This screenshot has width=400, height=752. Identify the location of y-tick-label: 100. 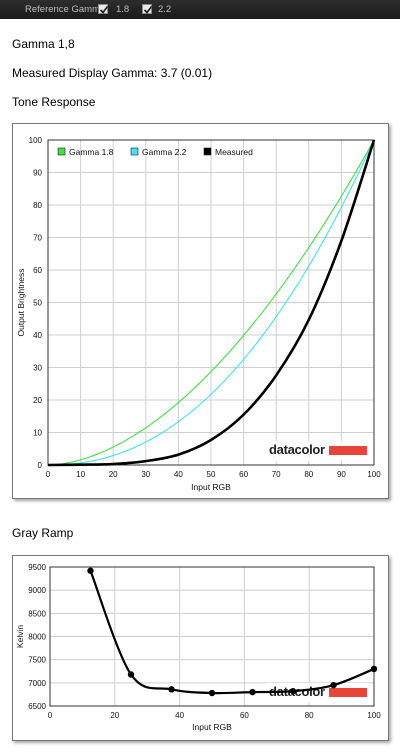
(36, 140).